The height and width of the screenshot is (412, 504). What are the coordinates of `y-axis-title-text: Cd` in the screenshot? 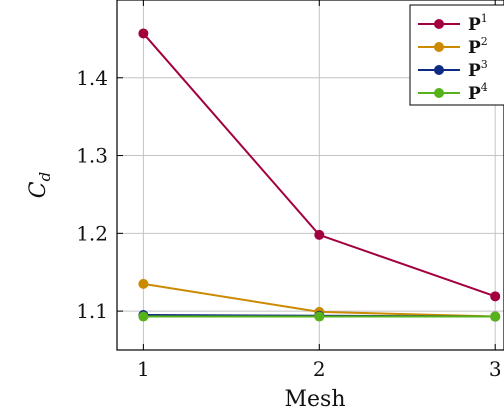 It's located at (40, 185).